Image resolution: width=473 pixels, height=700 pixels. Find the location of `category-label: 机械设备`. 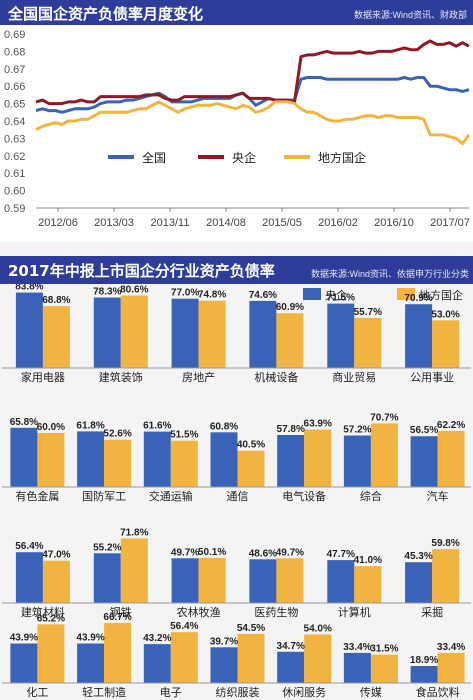

category-label: 机械设备 is located at coordinates (276, 377).